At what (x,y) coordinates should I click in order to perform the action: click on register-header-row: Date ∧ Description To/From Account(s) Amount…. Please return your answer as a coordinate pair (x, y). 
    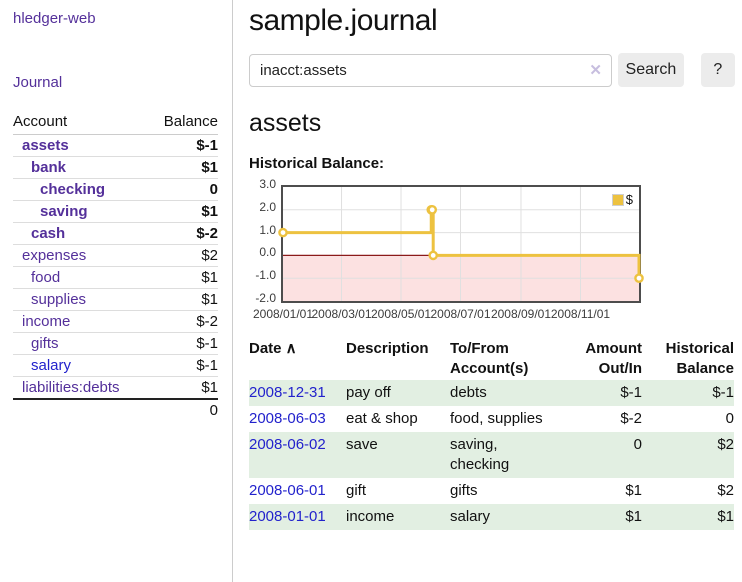
    Looking at the image, I should click on (491, 359).